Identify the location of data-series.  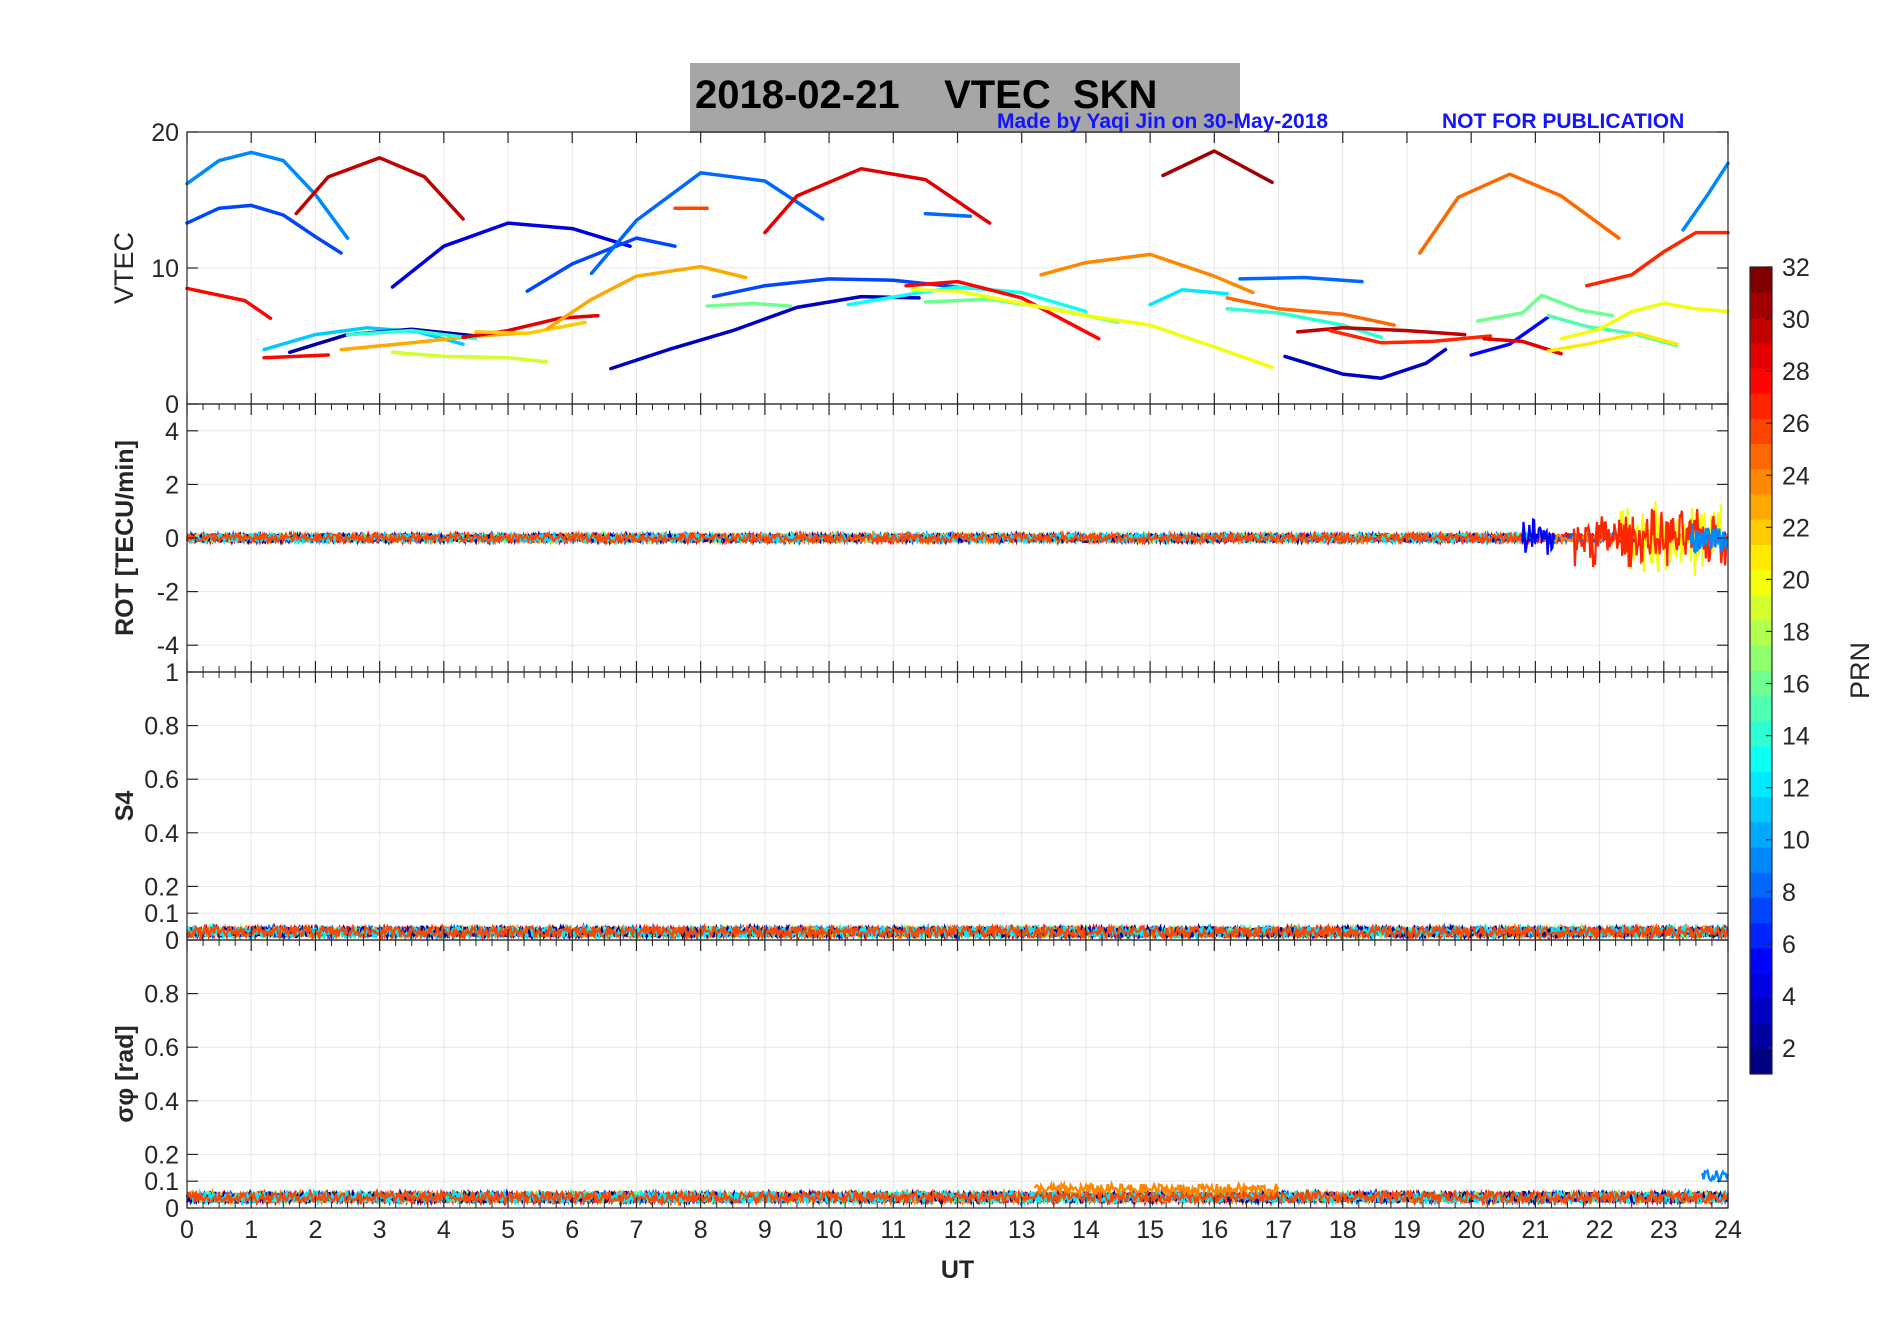
(957, 538).